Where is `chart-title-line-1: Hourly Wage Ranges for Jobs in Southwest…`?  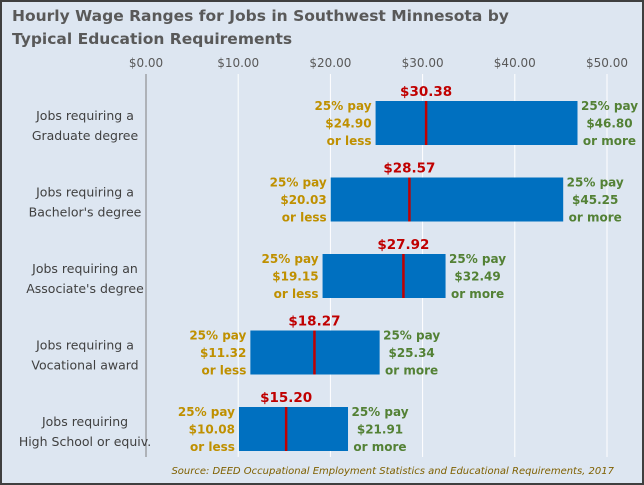
chart-title-line-1: Hourly Wage Ranges for Jobs in Southwest… is located at coordinates (260, 16).